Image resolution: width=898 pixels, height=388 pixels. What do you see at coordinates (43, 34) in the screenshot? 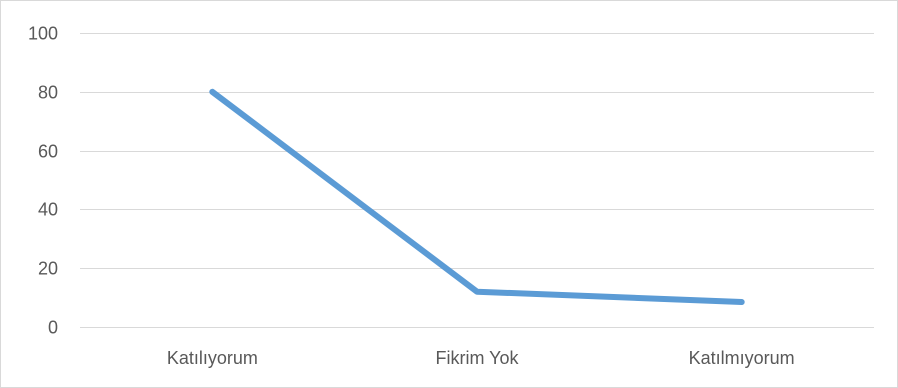
I see `y-tick-label: 100` at bounding box center [43, 34].